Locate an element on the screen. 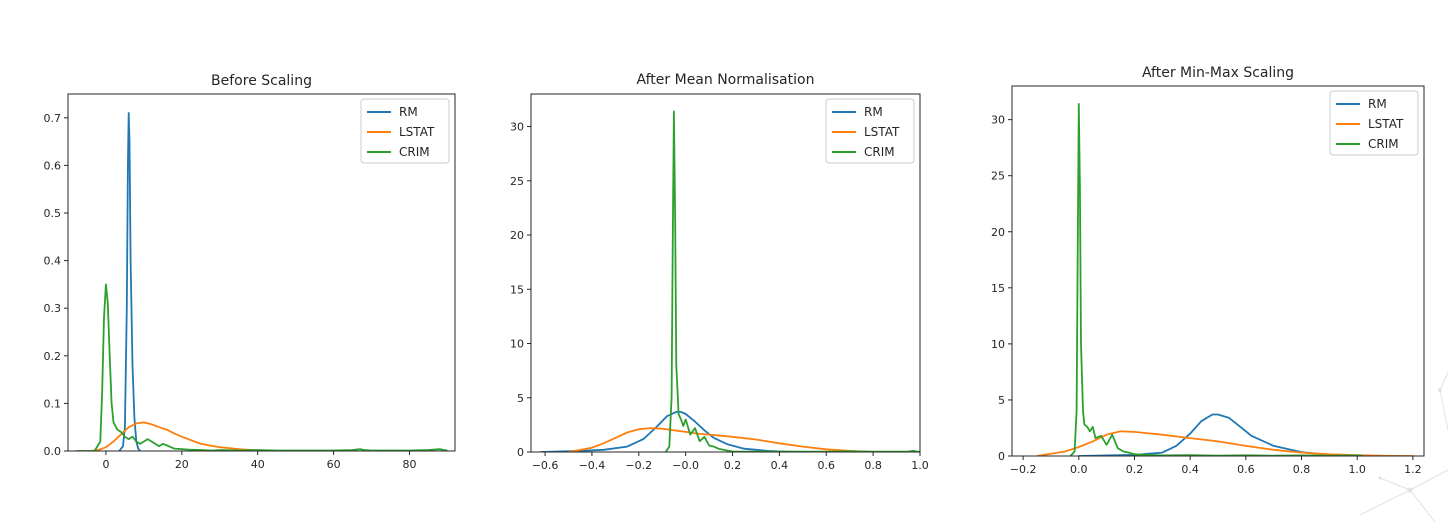 The height and width of the screenshot is (522, 1448). x-tick-label: −0.0 is located at coordinates (685, 465).